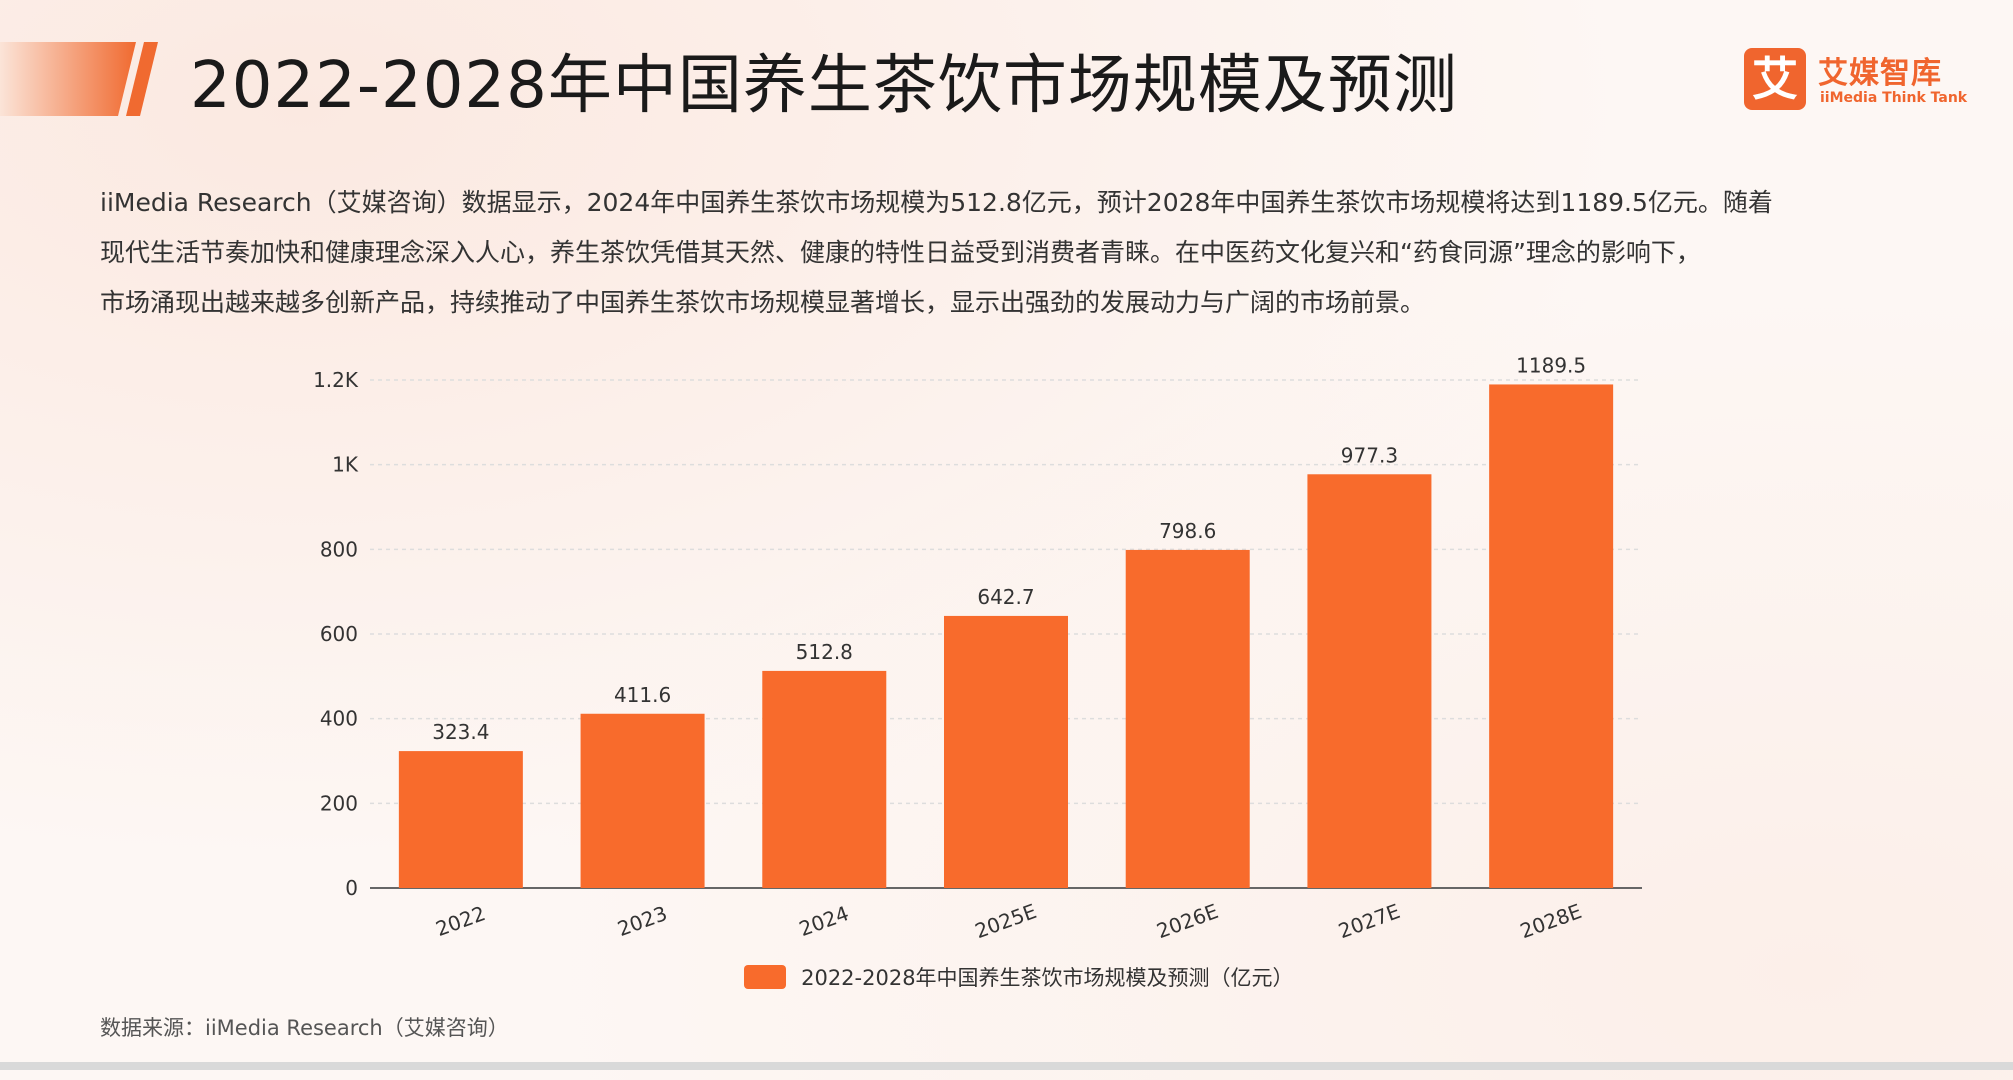 The image size is (2013, 1080). What do you see at coordinates (304, 1028) in the screenshot?
I see `source-note: 数据来源：iiMedia Research（艾媒咨询）` at bounding box center [304, 1028].